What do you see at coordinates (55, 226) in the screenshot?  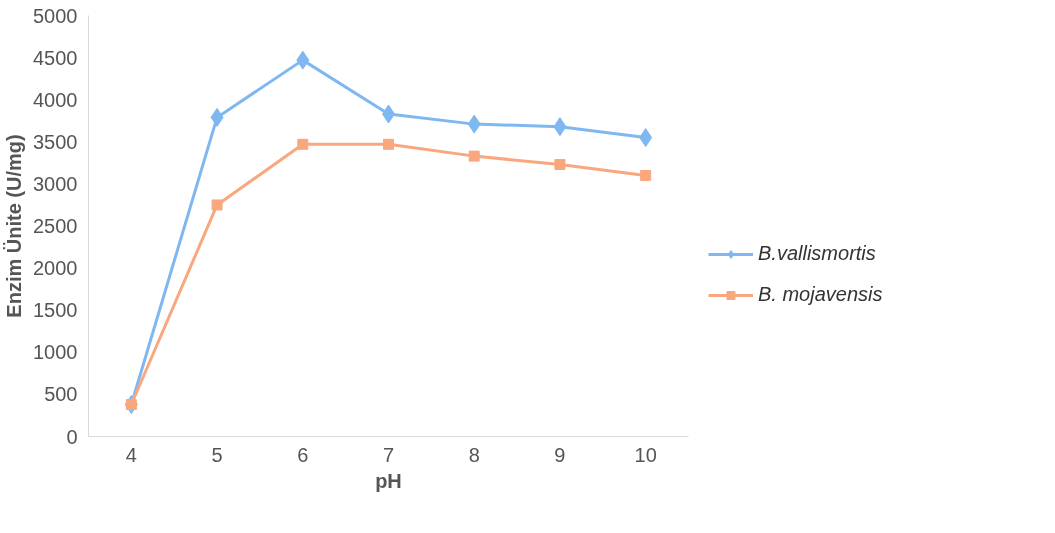 I see `y-tick-label: 2500` at bounding box center [55, 226].